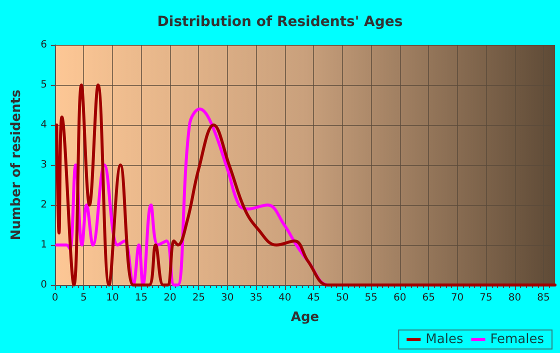 The height and width of the screenshot is (353, 560). Describe the element at coordinates (515, 298) in the screenshot. I see `x-tick-label: 80` at that location.